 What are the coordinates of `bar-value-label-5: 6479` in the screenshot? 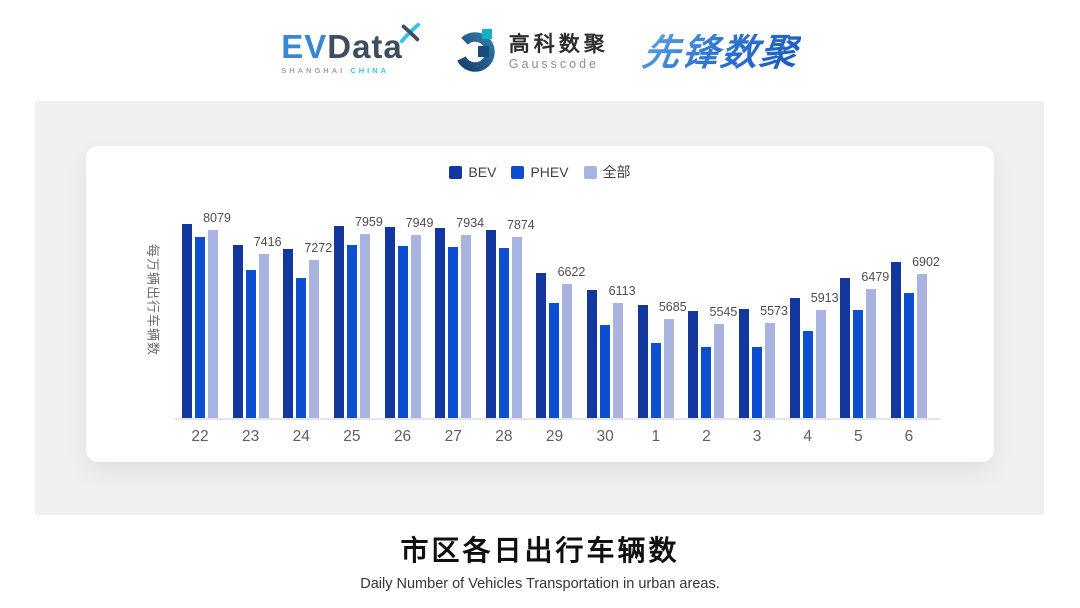 It's located at (875, 277).